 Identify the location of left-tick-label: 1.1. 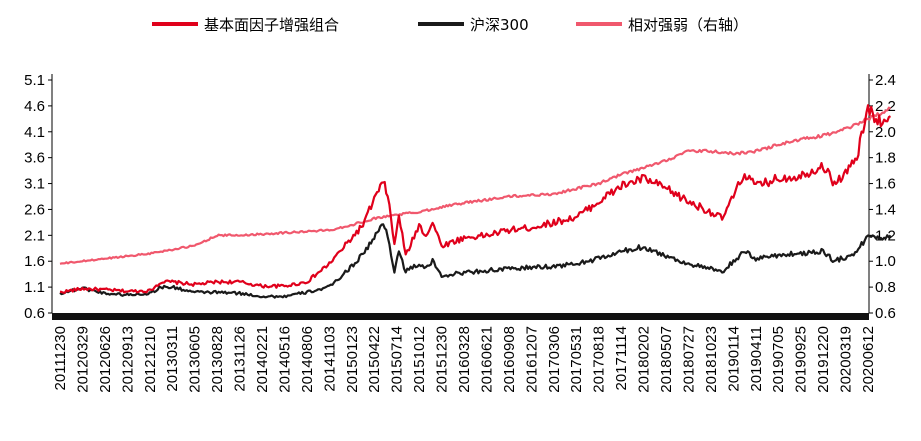
(34, 287).